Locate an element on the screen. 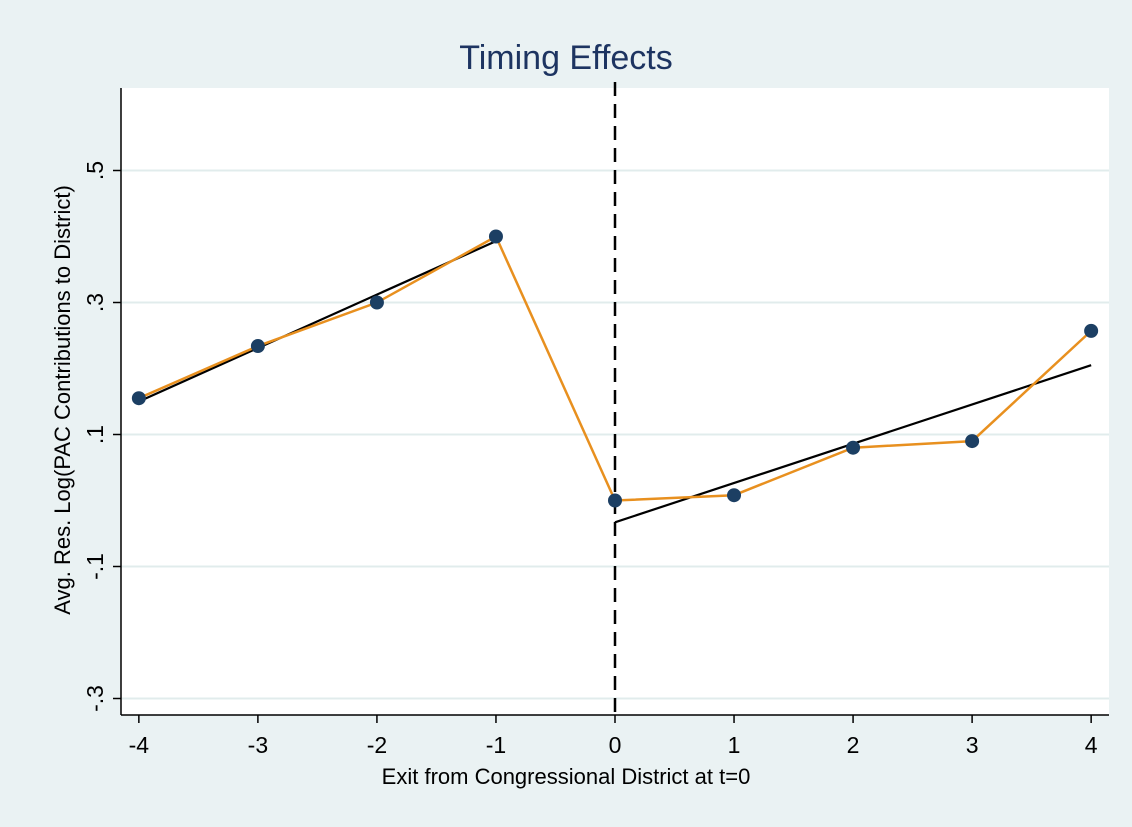  x-tick-label: 0 is located at coordinates (615, 745).